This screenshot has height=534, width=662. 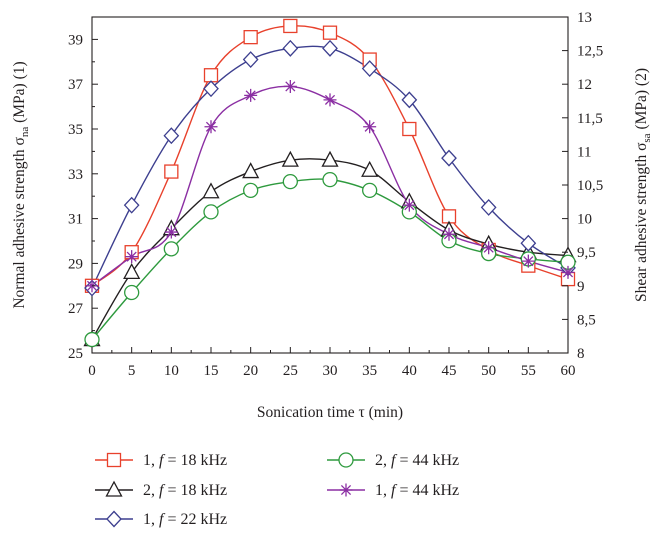 What do you see at coordinates (330, 371) in the screenshot?
I see `x-tick-label: 30` at bounding box center [330, 371].